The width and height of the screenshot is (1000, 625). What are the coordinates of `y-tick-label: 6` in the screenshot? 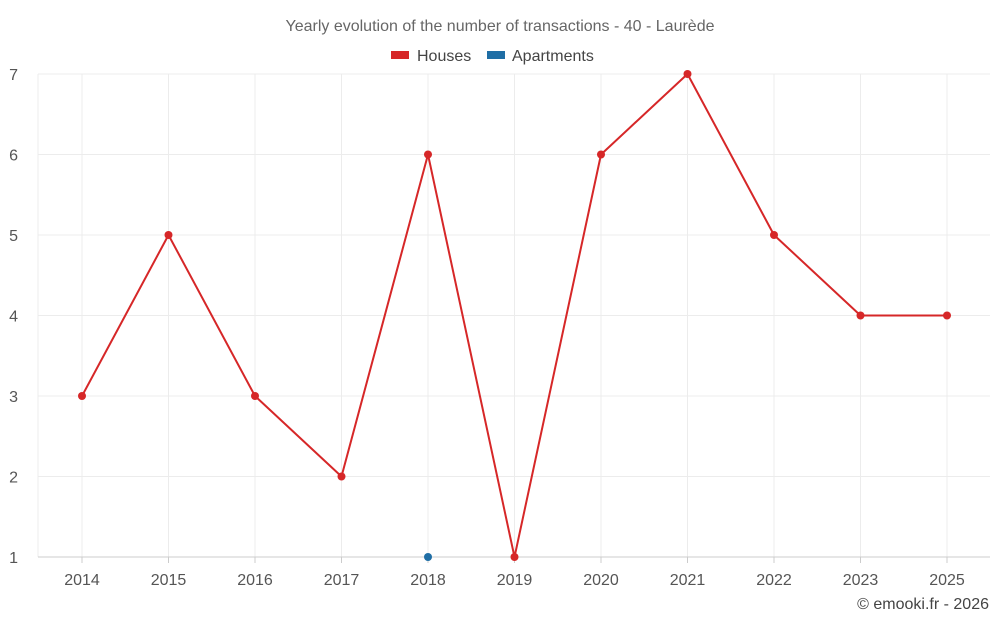 It's located at (13, 156).